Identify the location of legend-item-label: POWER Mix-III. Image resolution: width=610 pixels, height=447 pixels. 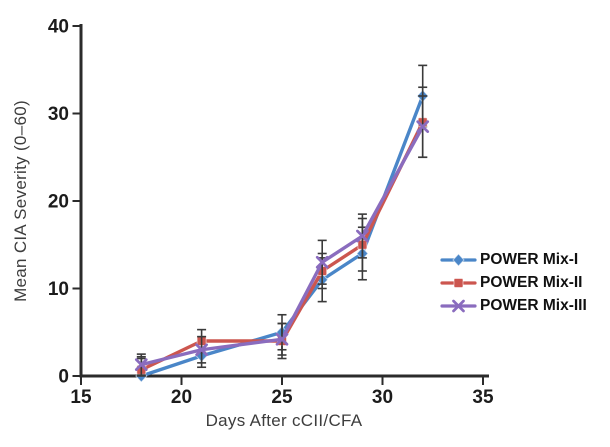
(533, 305).